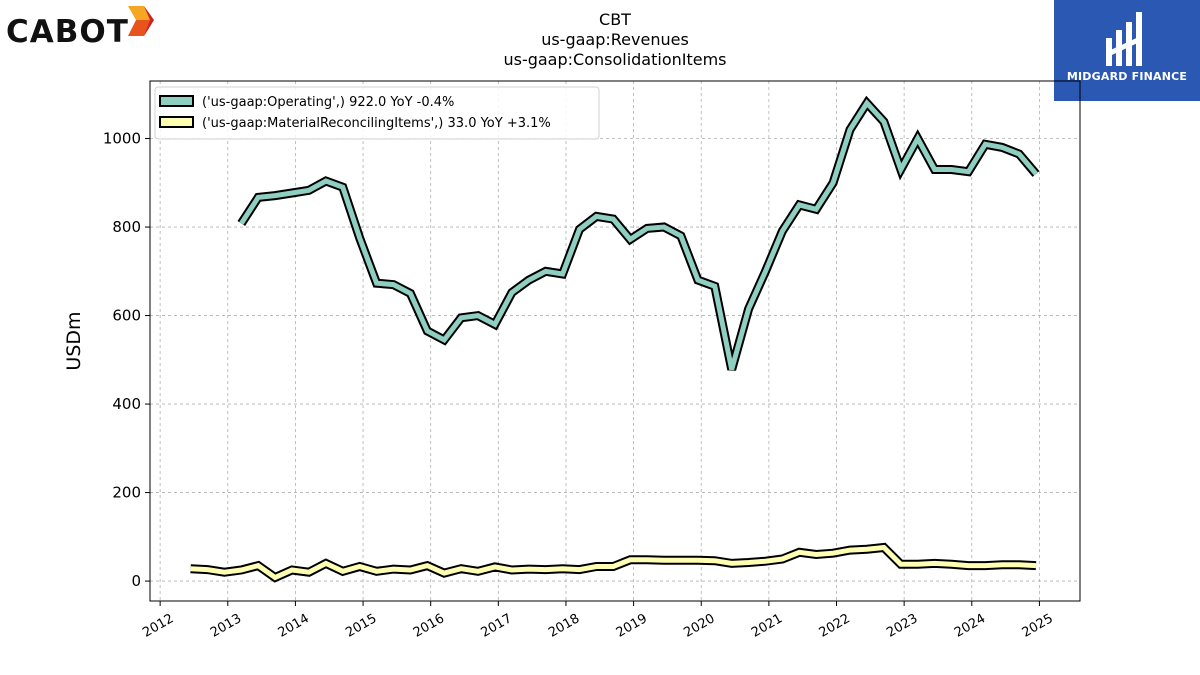  What do you see at coordinates (496, 626) in the screenshot?
I see `x-tick-label: 2017` at bounding box center [496, 626].